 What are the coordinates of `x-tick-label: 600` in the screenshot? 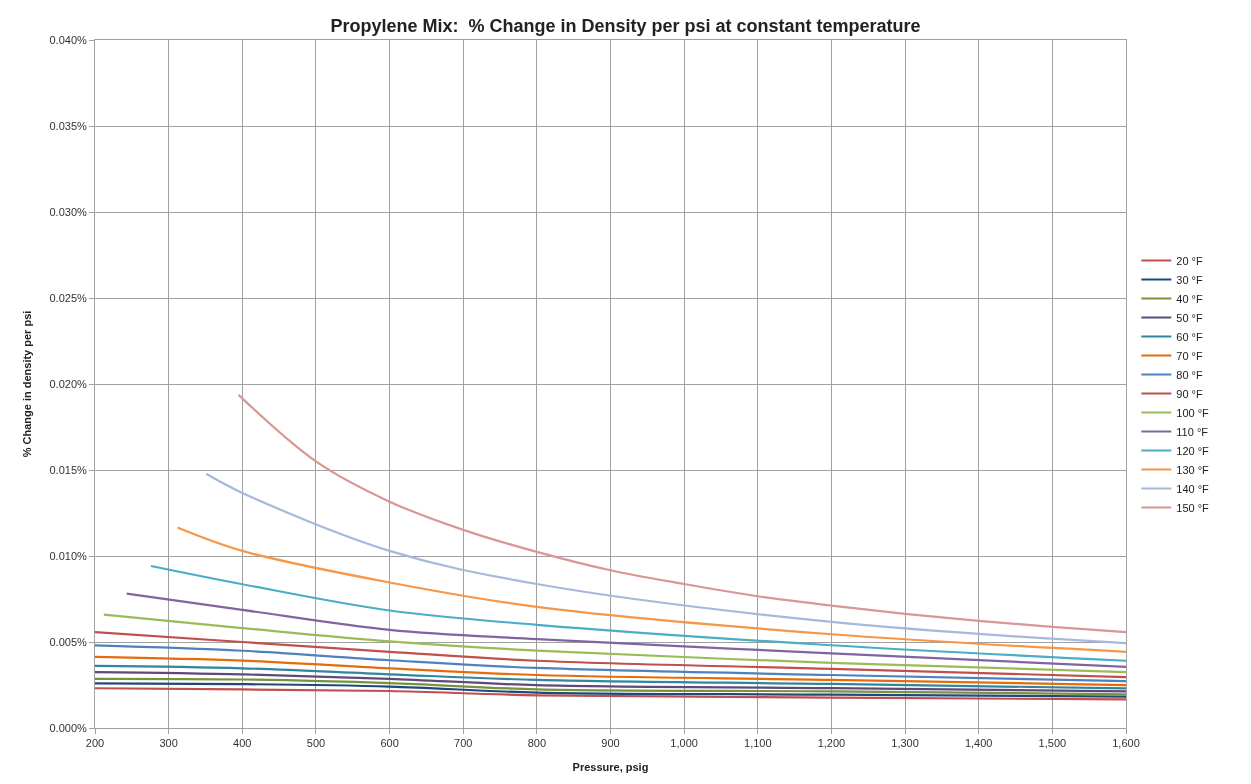 It's located at (389, 743).